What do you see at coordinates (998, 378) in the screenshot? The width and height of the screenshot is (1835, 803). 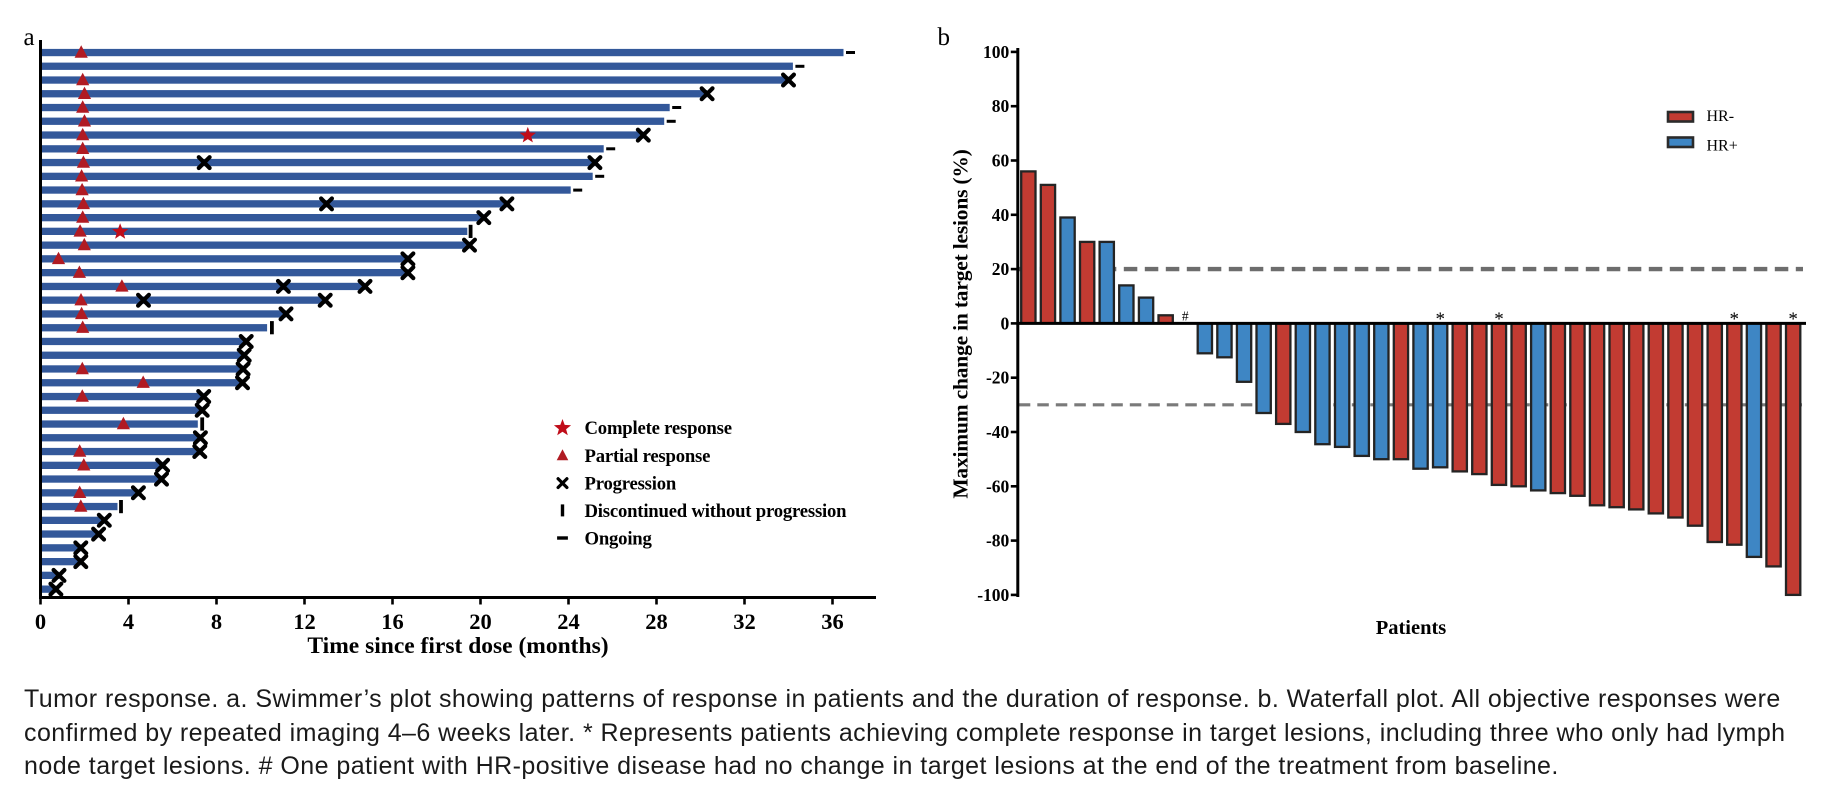 I see `svg-text: -20` at bounding box center [998, 378].